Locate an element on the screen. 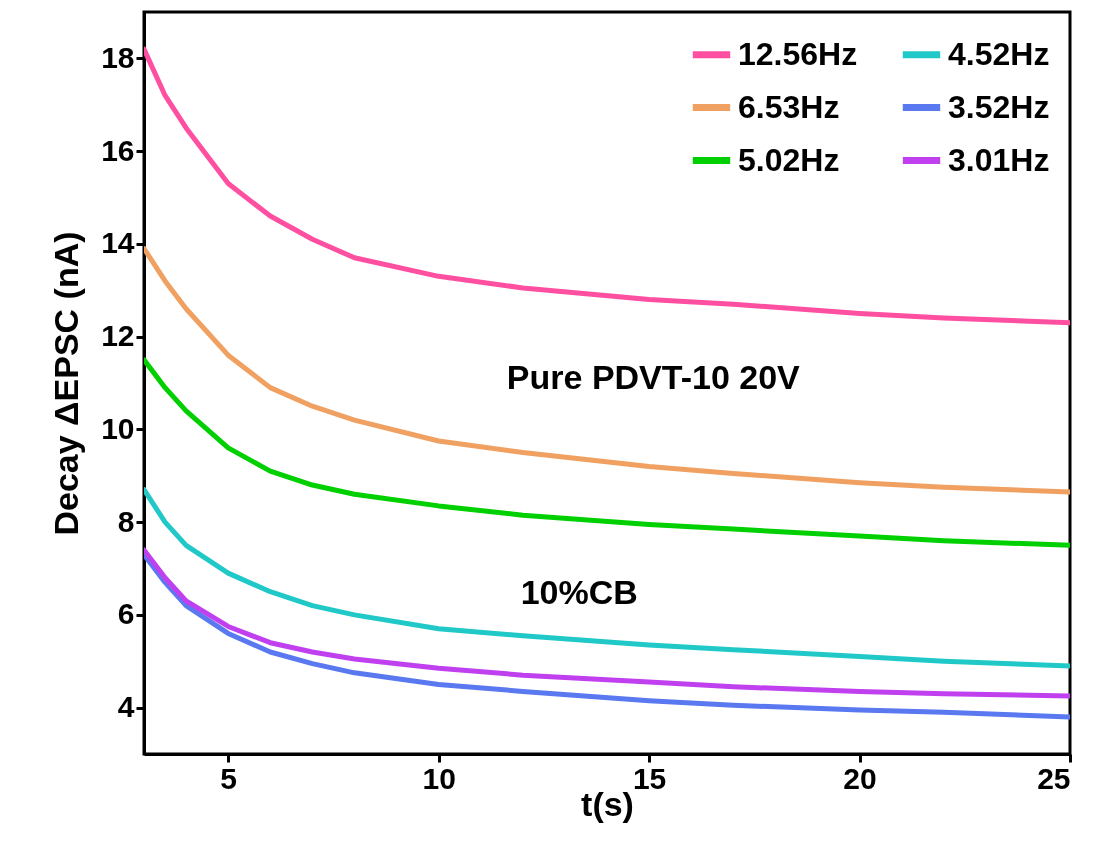 The image size is (1108, 848). legend-label: 12.56Hz is located at coordinates (798, 53).